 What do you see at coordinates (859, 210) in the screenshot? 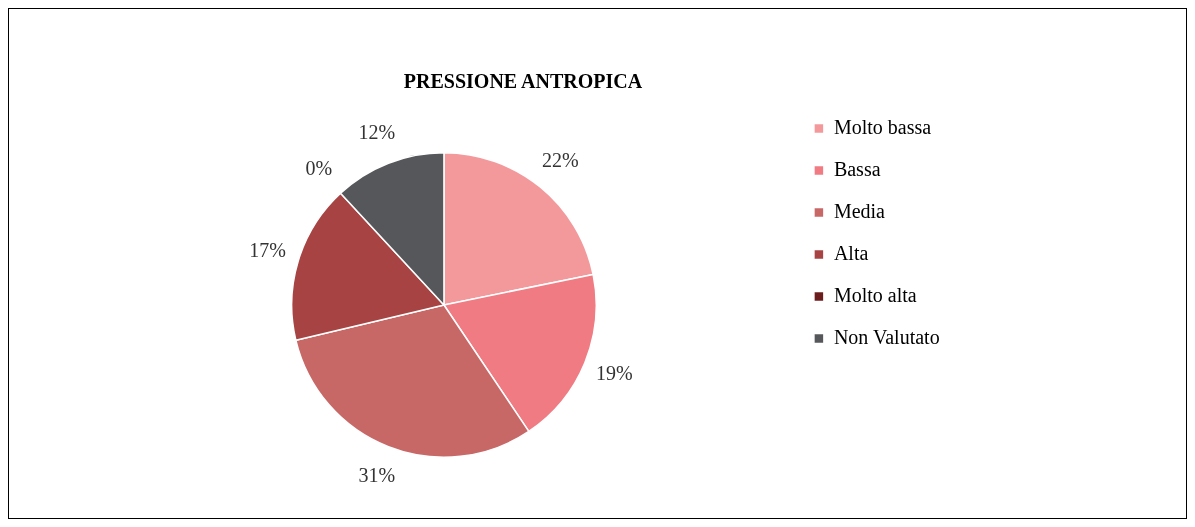
I see `legend-label: Media` at bounding box center [859, 210].